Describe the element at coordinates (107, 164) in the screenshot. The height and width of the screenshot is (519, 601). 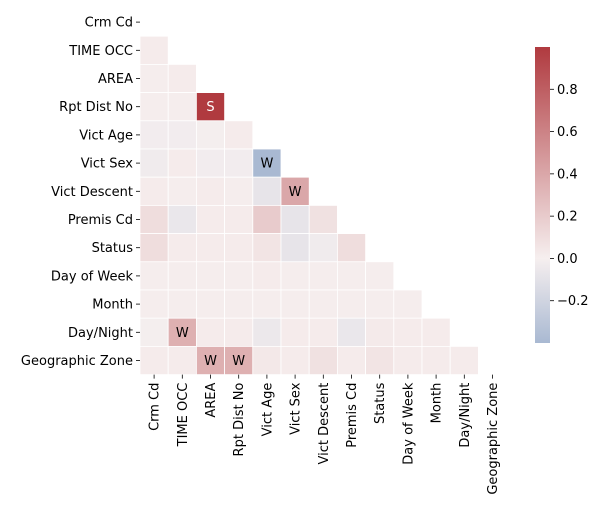
I see `y-tick-label-5: Vict Sex` at that location.